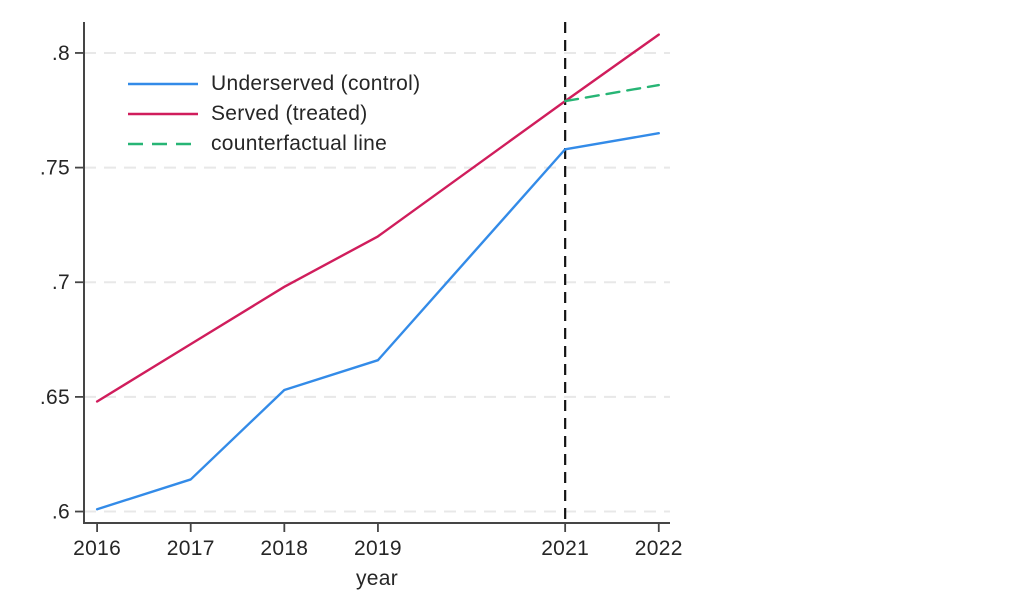  I want to click on legend-item-underserved: Underserved (control), so click(274, 84).